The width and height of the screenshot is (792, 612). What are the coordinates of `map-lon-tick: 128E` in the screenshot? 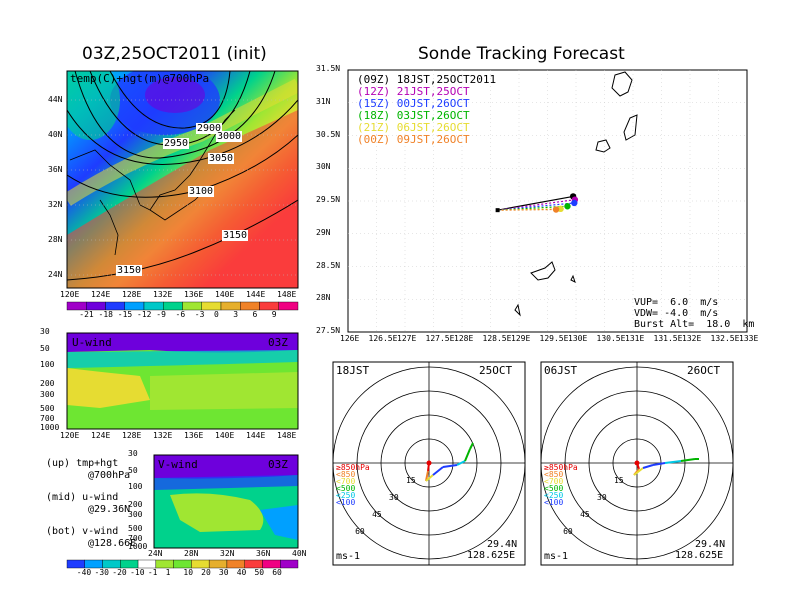 It's located at (132, 294).